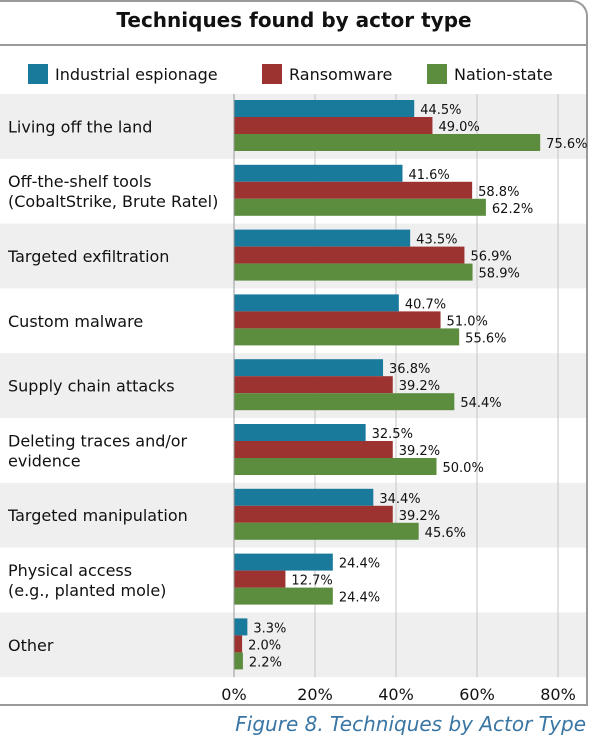 The height and width of the screenshot is (749, 600). I want to click on value-label-nation-state-deleting-traces-and-or: 50.0%, so click(463, 468).